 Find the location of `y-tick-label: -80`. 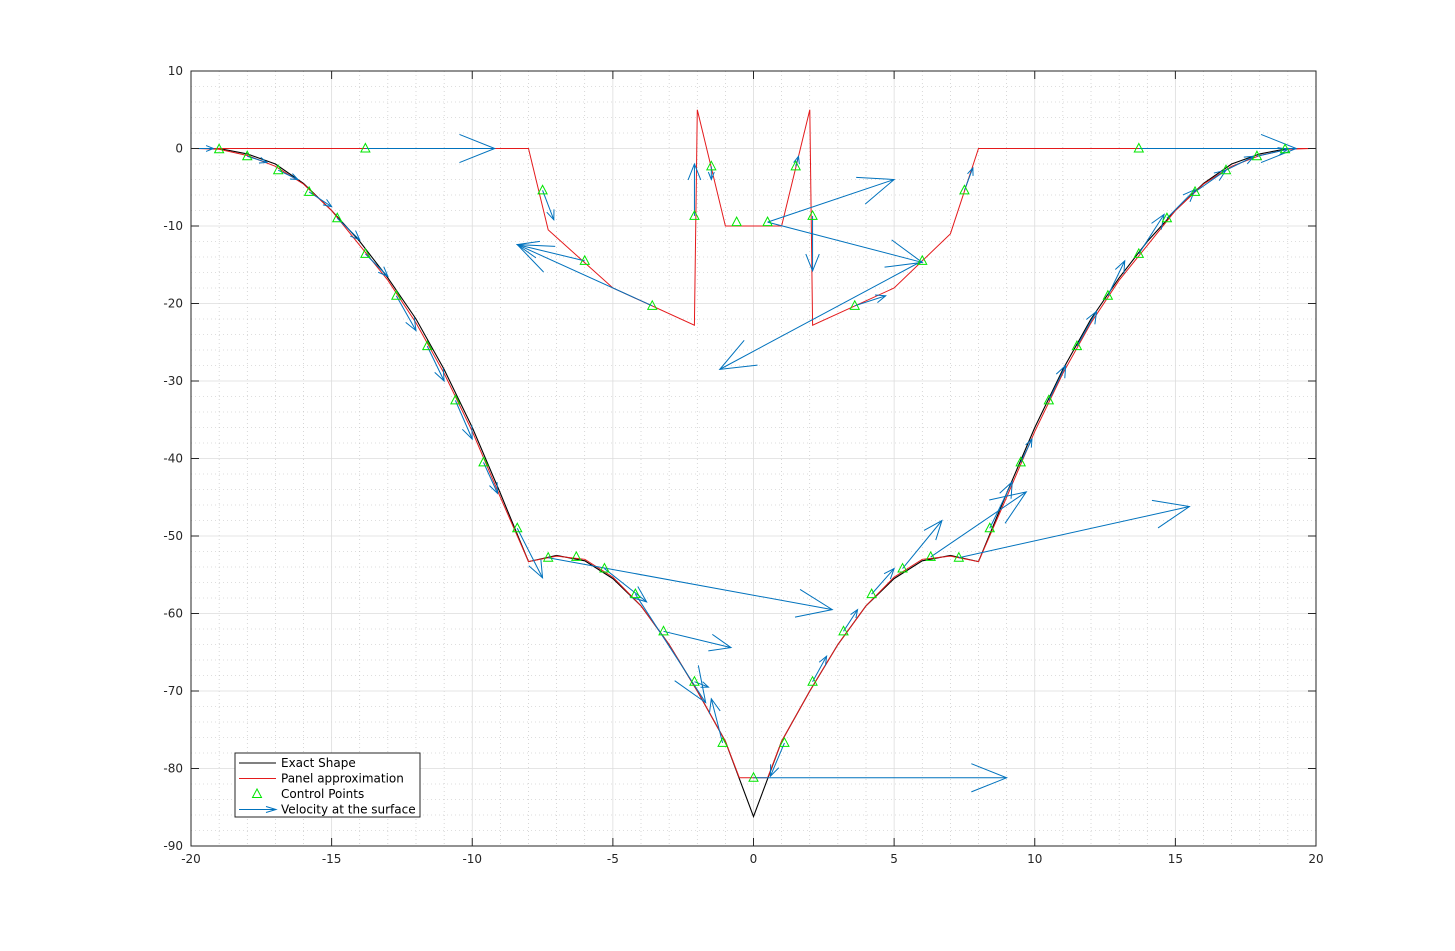

y-tick-label: -80 is located at coordinates (173, 769).